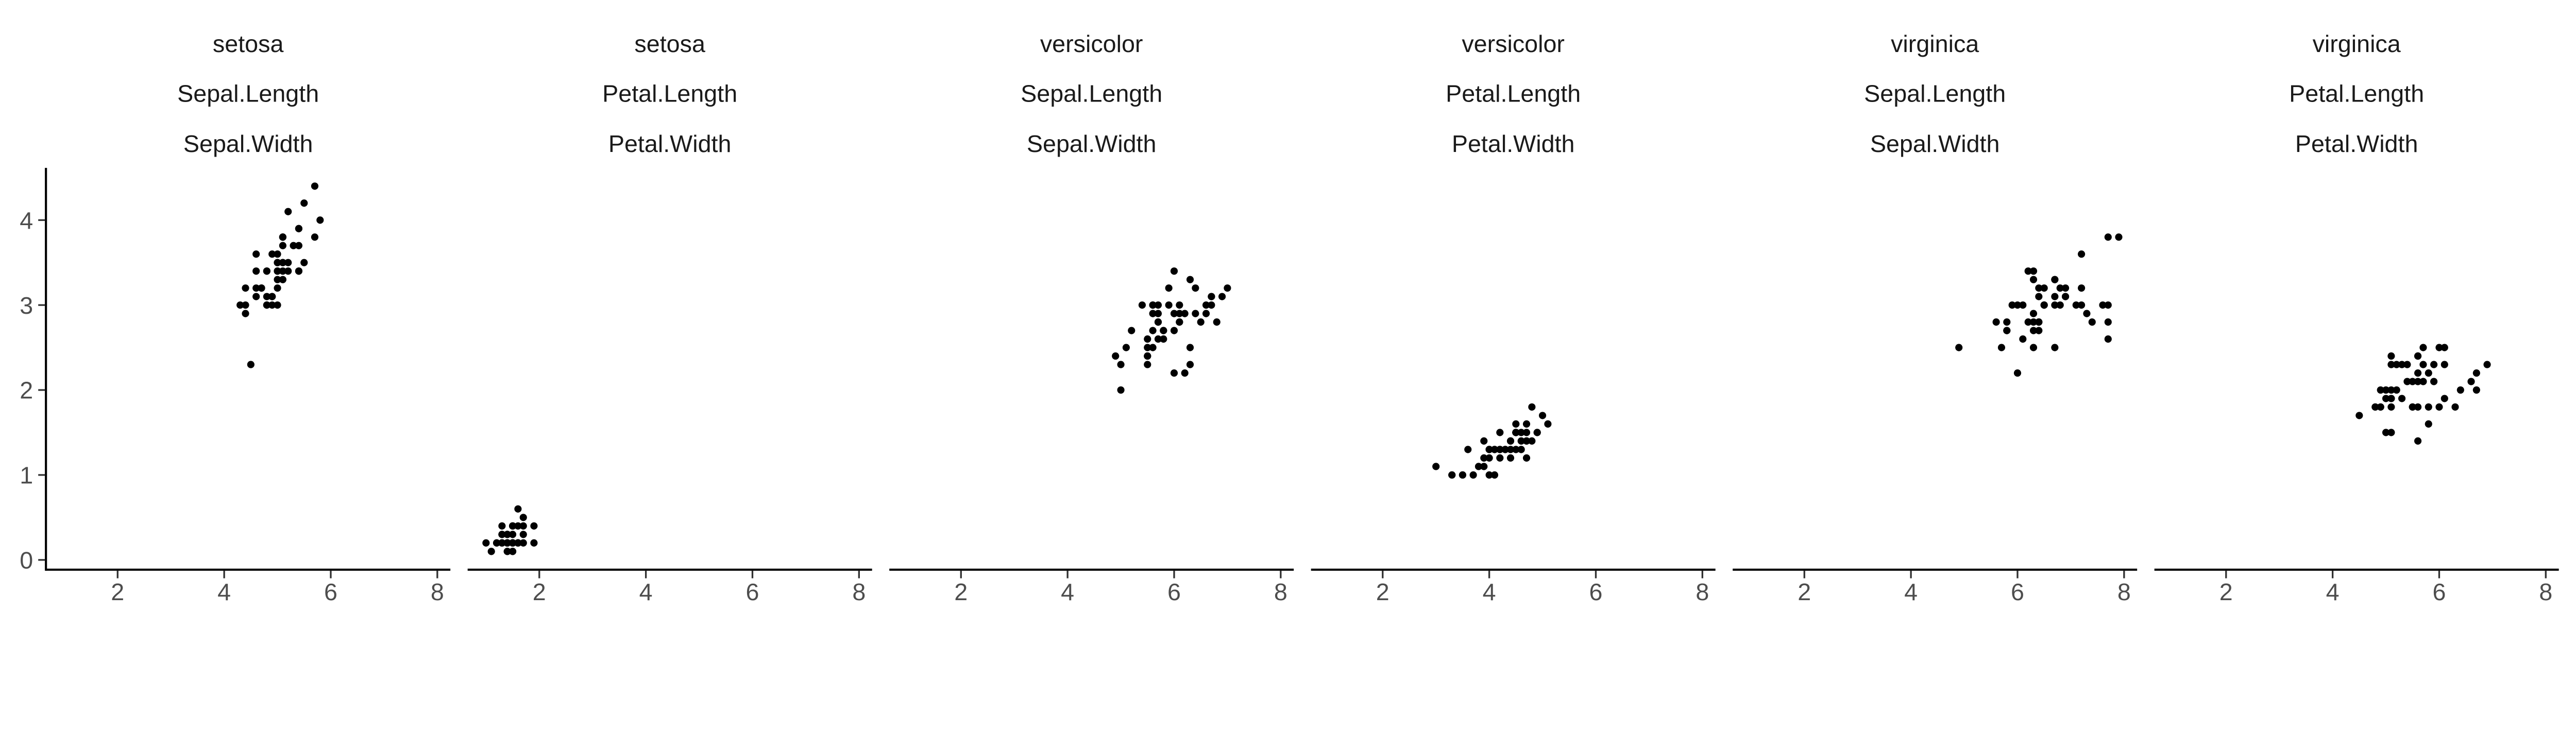 This screenshot has width=2576, height=747. I want to click on y-tick-label: 2, so click(26, 390).